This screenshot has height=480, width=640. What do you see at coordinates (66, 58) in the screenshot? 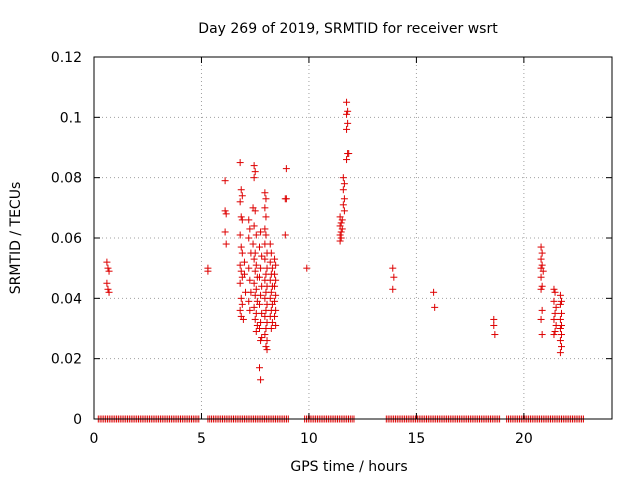
I see `y-tick-label: 0.12` at bounding box center [66, 58].